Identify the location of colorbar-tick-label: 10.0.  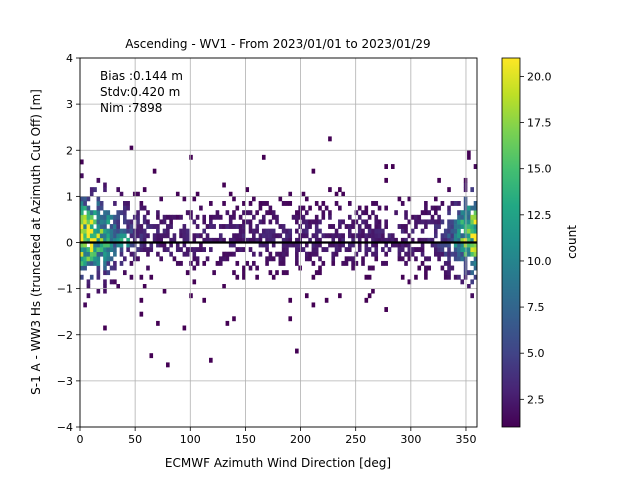
(539, 261).